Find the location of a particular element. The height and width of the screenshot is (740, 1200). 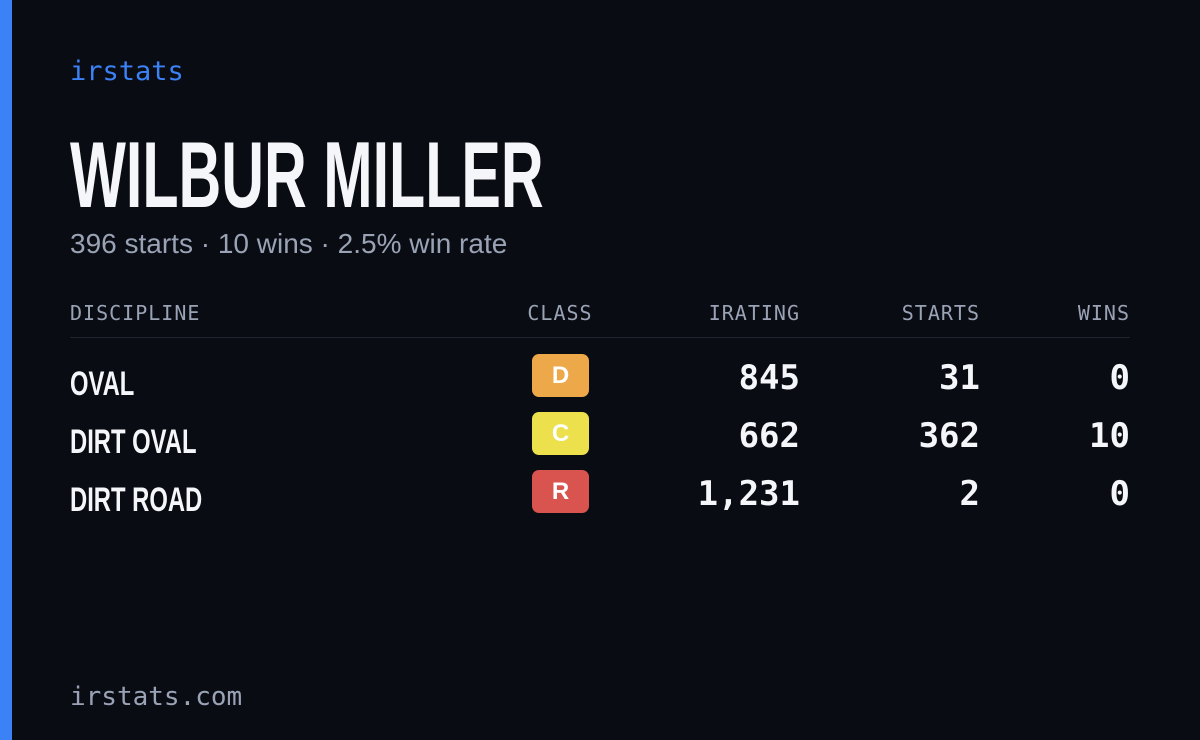

column-header: IRATING is located at coordinates (754, 313).